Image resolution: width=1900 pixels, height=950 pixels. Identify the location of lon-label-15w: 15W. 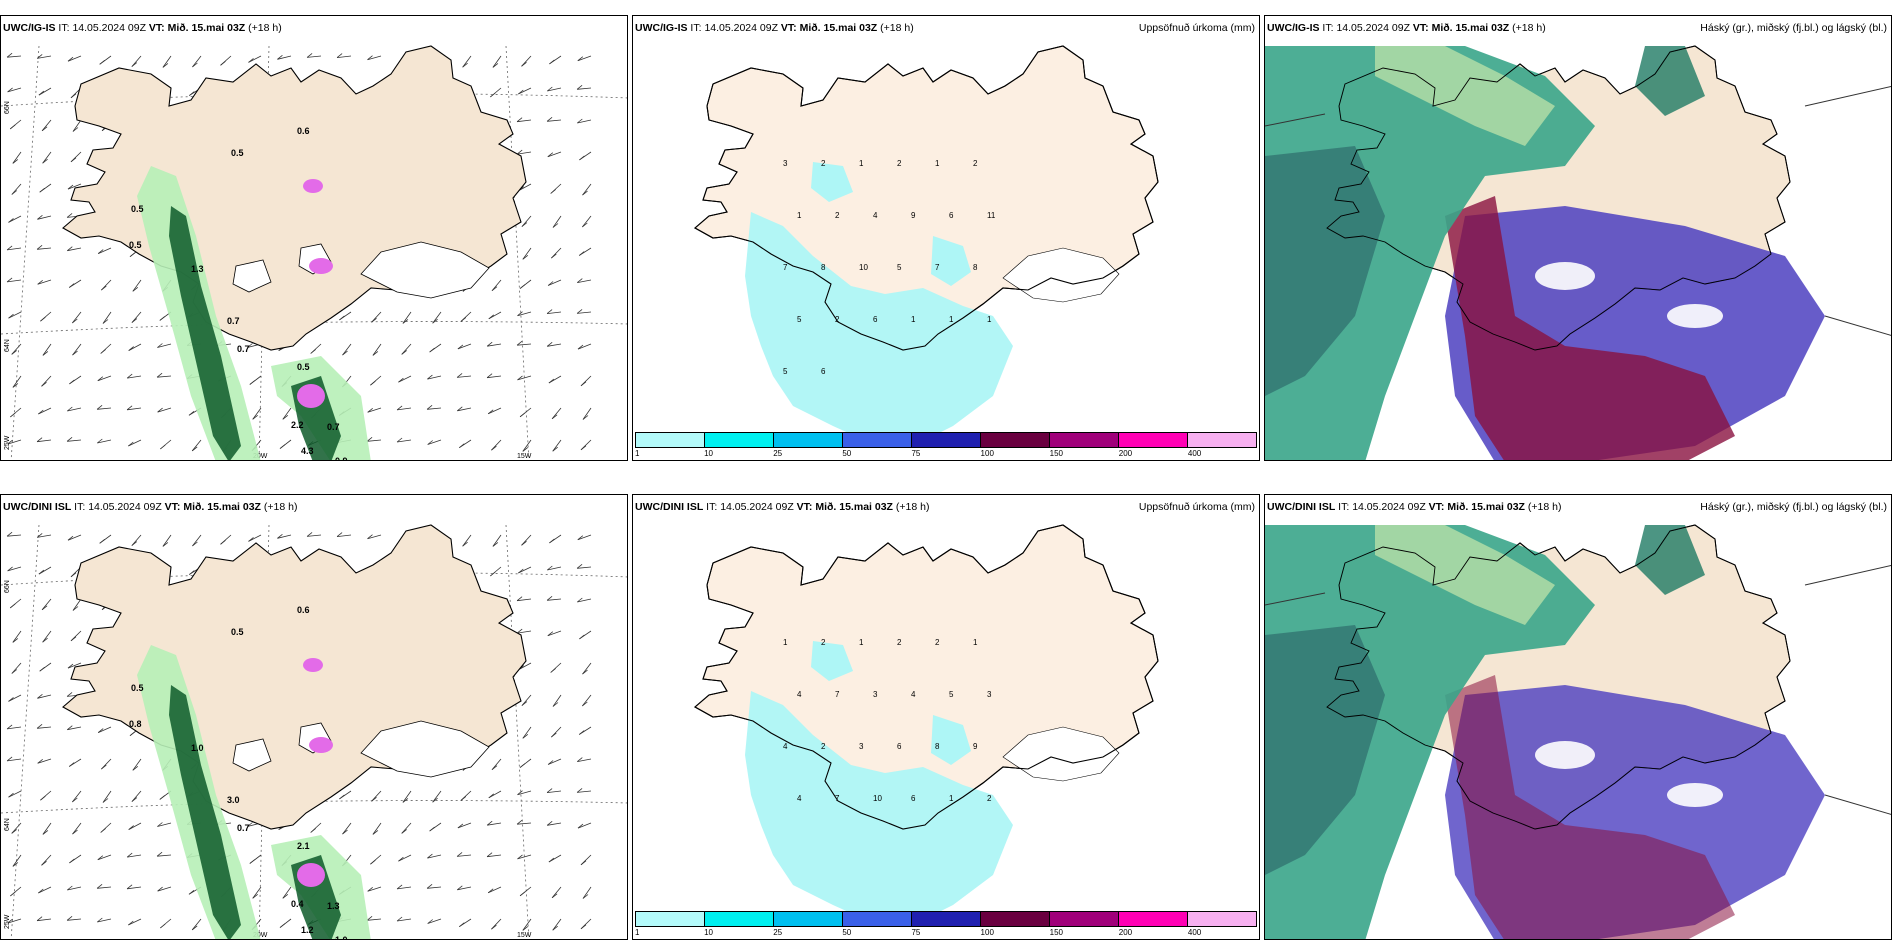
(524, 935).